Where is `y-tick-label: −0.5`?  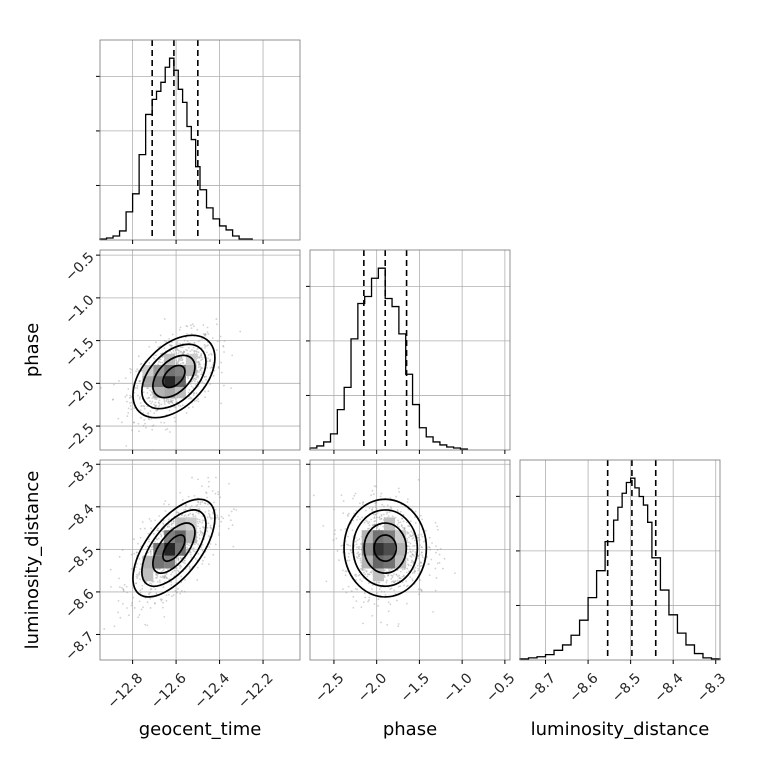 y-tick-label: −0.5 is located at coordinates (79, 266).